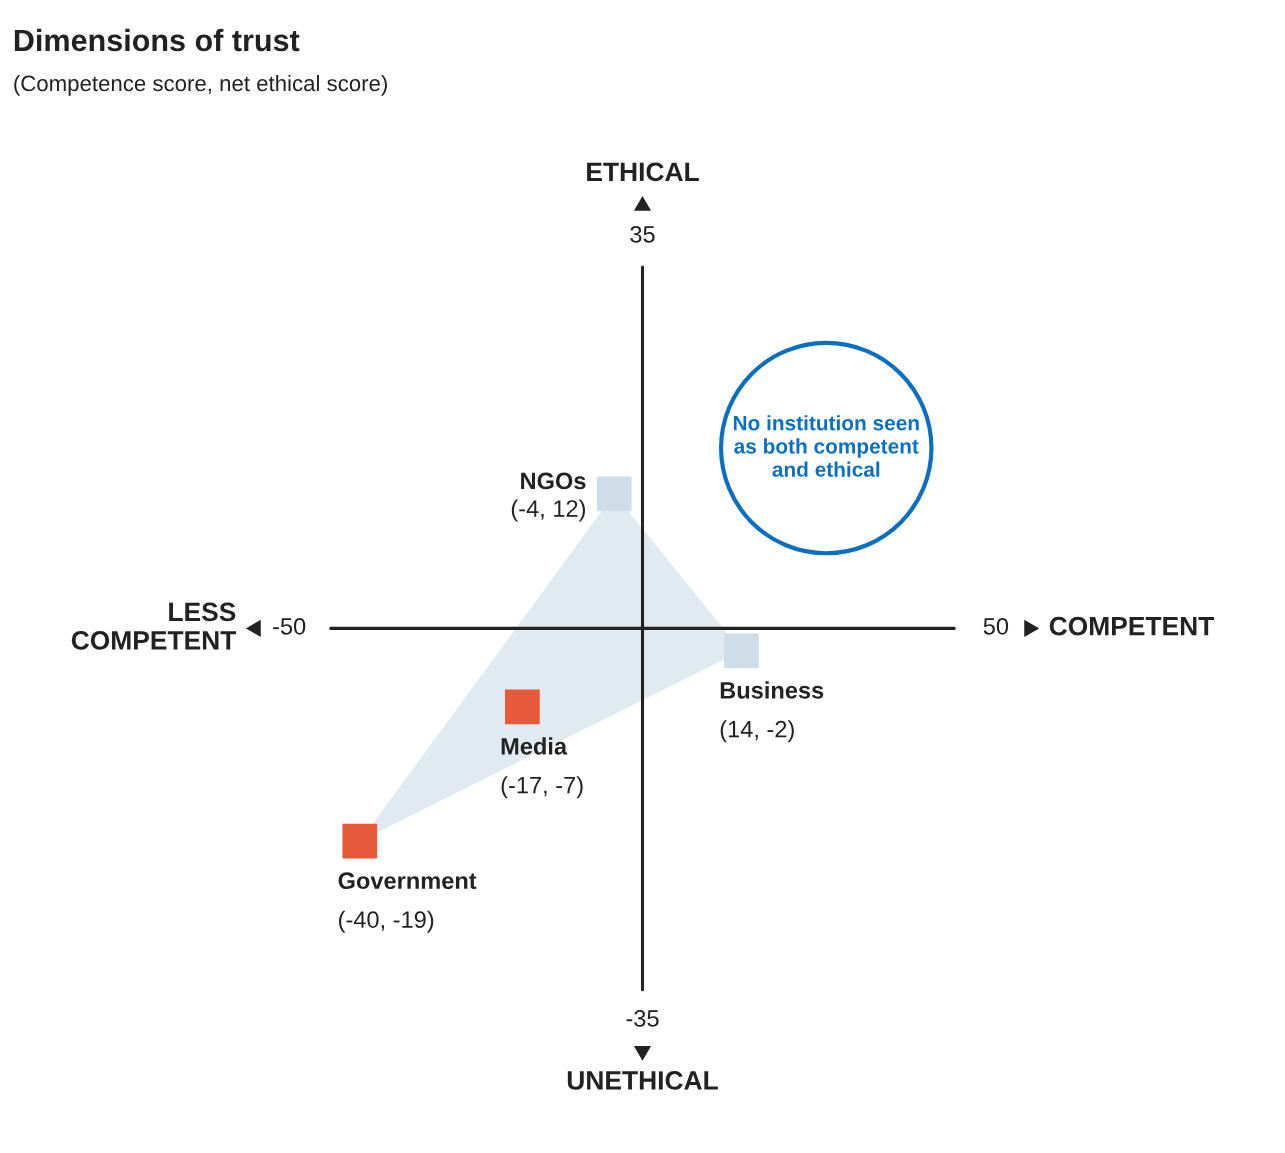 The width and height of the screenshot is (1285, 1153). What do you see at coordinates (289, 626) in the screenshot?
I see `x-tick-label: -50` at bounding box center [289, 626].